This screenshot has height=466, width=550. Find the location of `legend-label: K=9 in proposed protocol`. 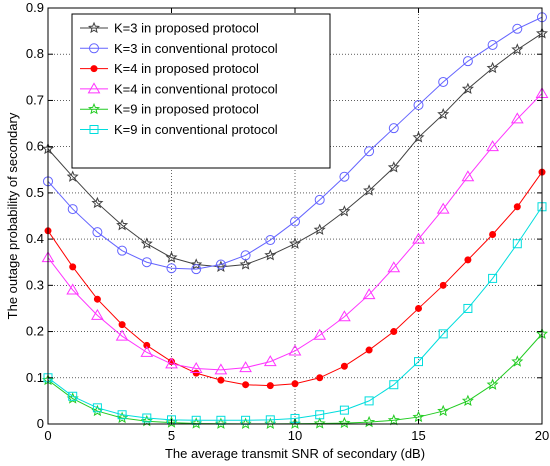

legend-label: K=9 in proposed protocol is located at coordinates (186, 109).